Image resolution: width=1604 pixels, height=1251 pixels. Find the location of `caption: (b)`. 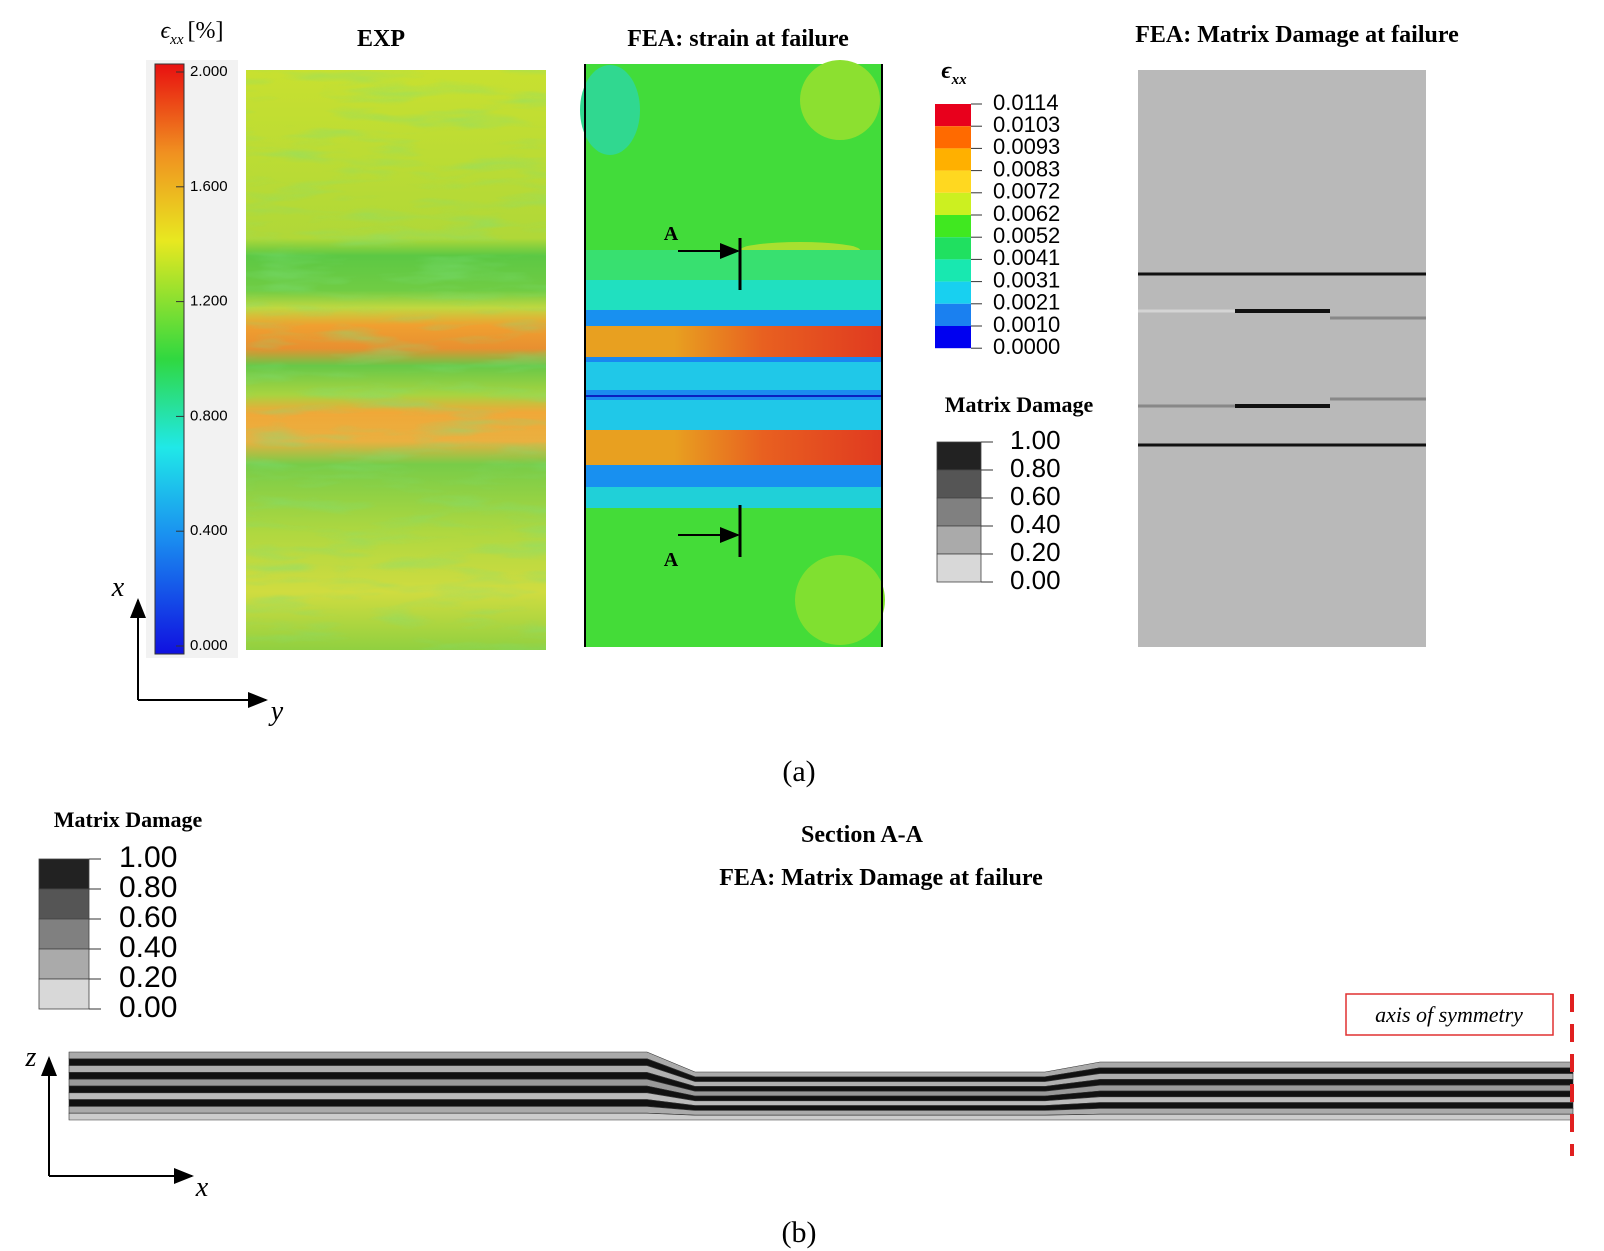

caption: (b) is located at coordinates (799, 1232).